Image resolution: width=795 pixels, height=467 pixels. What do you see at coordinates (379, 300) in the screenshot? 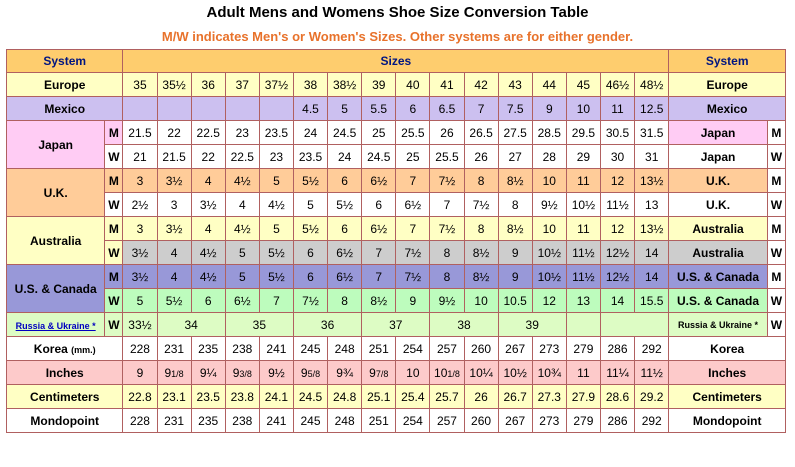
I see `size-cell: 8½` at bounding box center [379, 300].